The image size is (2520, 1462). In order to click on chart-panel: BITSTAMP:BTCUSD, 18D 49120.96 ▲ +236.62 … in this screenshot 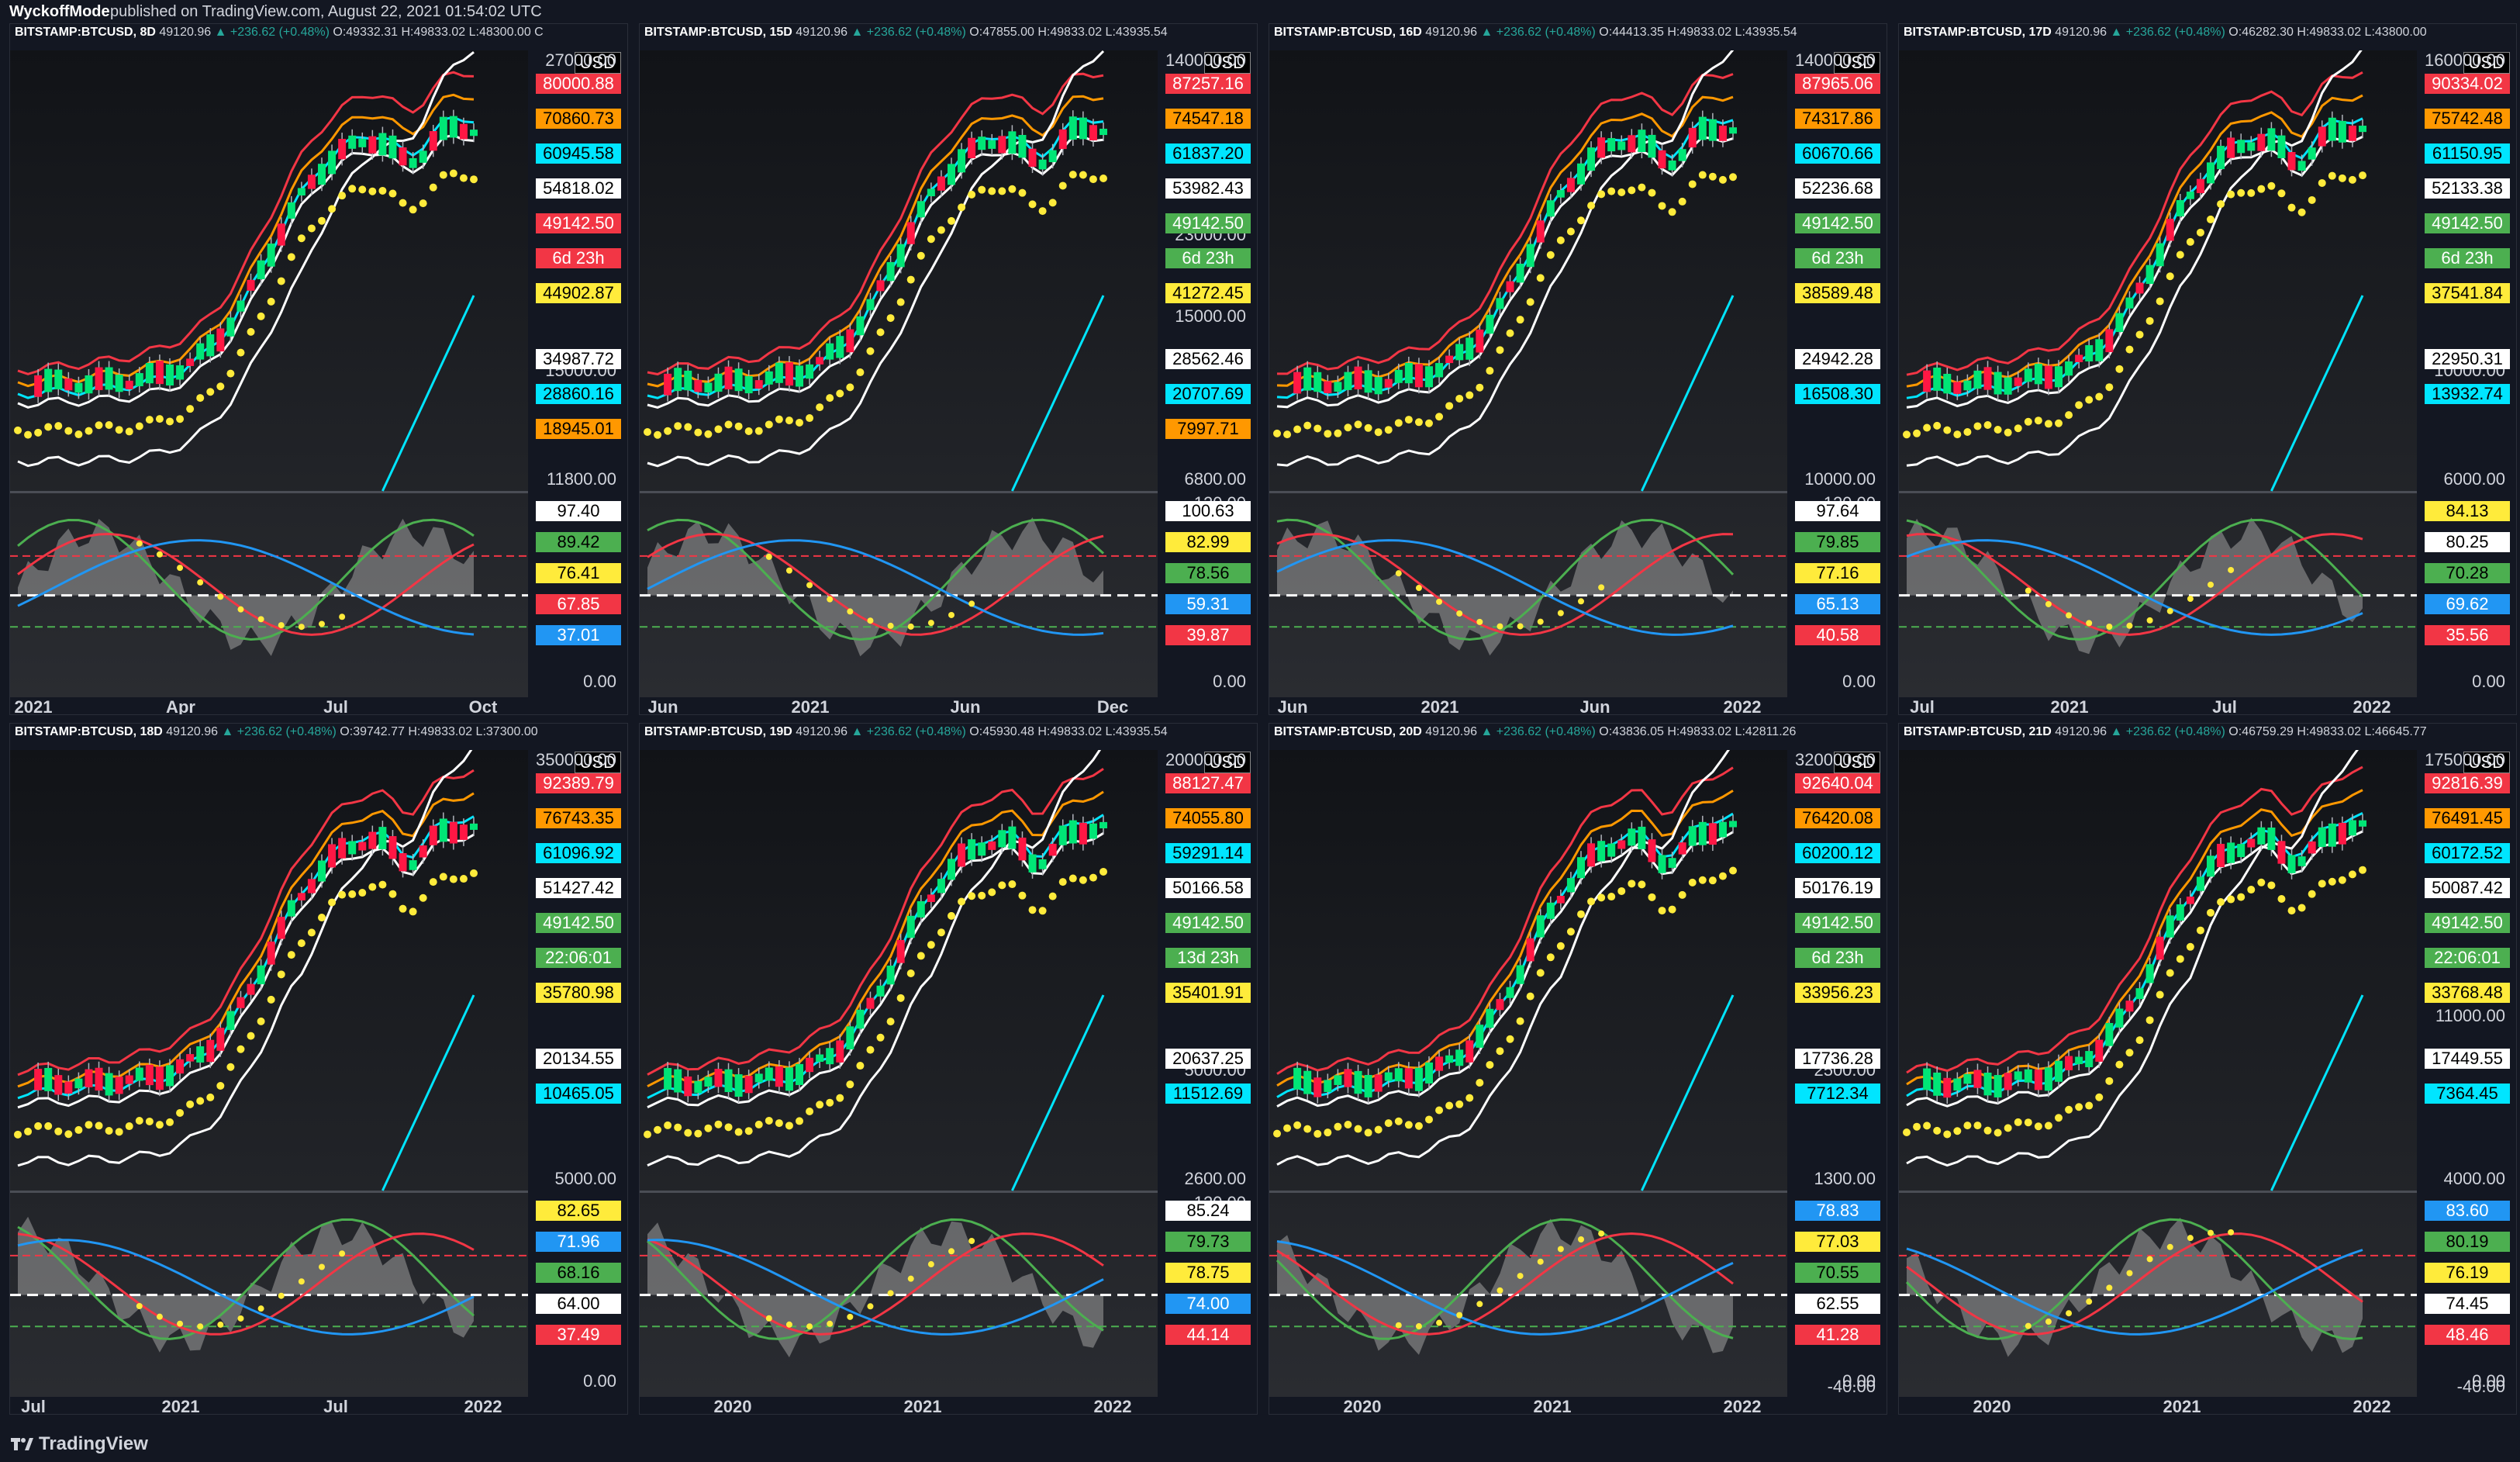, I will do `click(318, 1069)`.